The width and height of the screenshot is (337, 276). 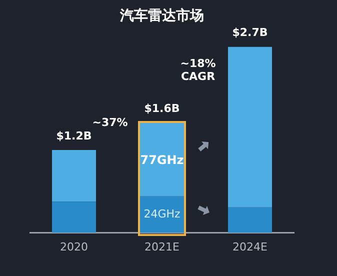 I want to click on x-tick-label: 2024E, so click(x=250, y=247).